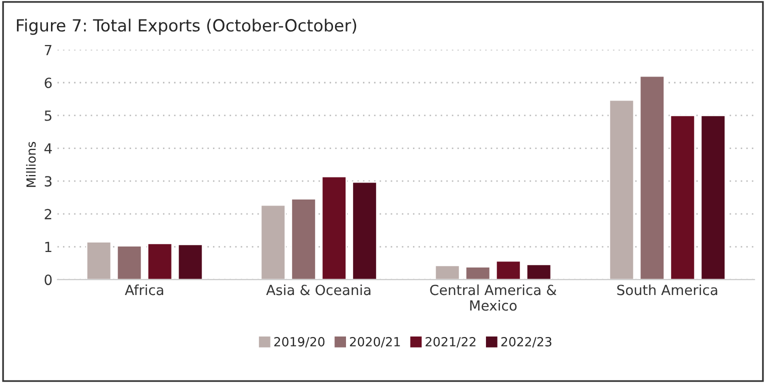 This screenshot has width=766, height=383. Describe the element at coordinates (667, 290) in the screenshot. I see `x-tick-label: South America` at that location.